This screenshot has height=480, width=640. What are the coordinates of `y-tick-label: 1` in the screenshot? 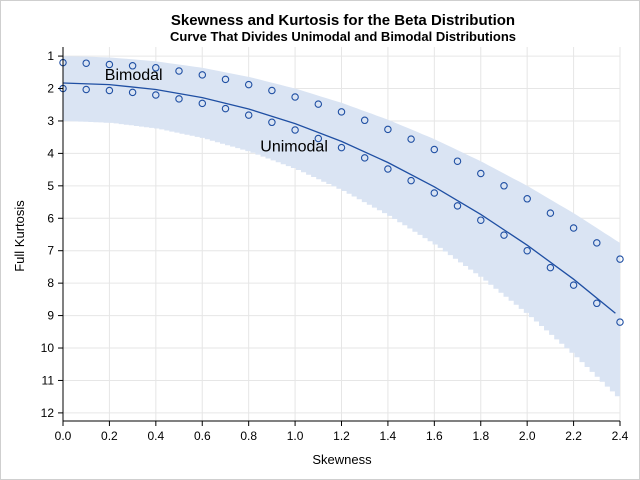 It's located at (50, 56).